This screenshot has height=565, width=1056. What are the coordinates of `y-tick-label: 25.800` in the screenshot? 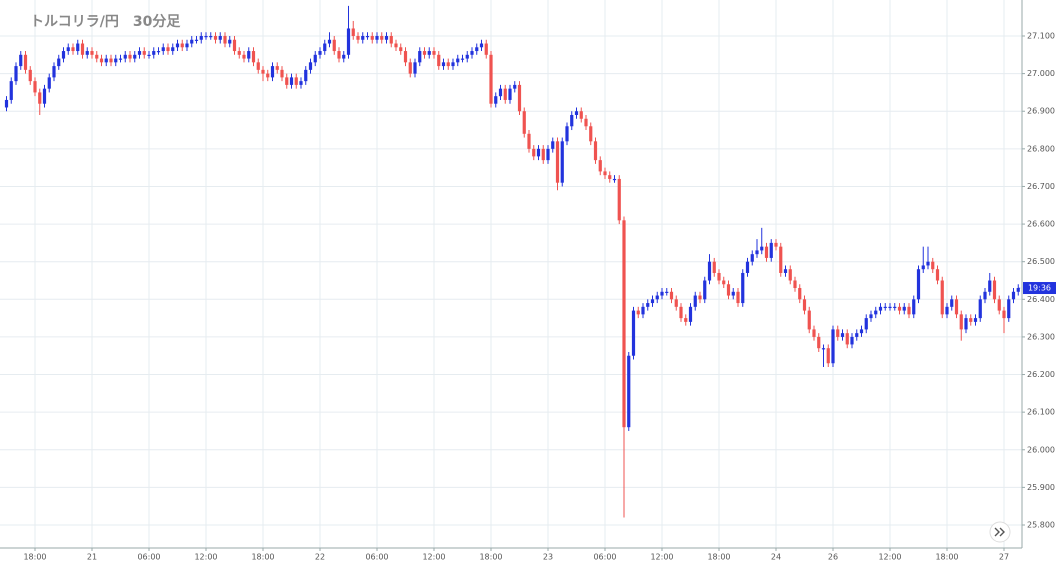 It's located at (1041, 525).